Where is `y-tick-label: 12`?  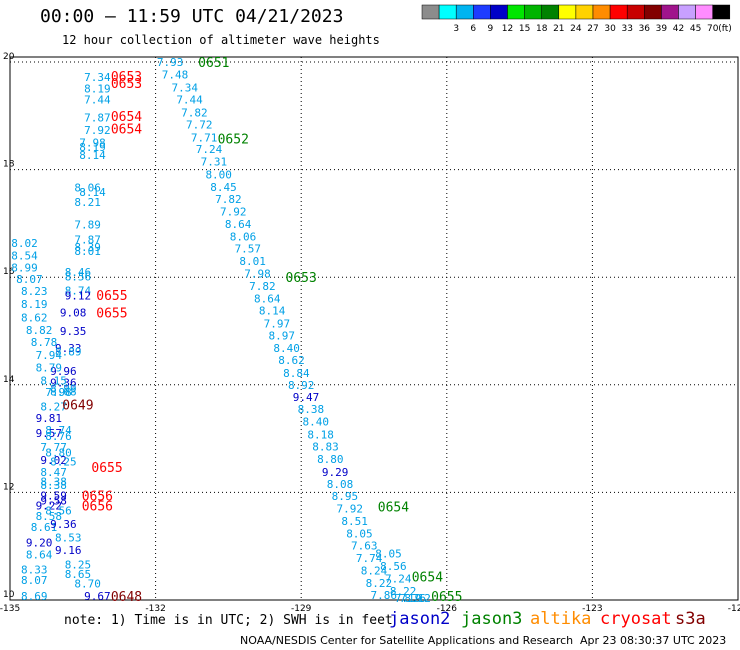
y-tick-label: 12 is located at coordinates (8, 487).